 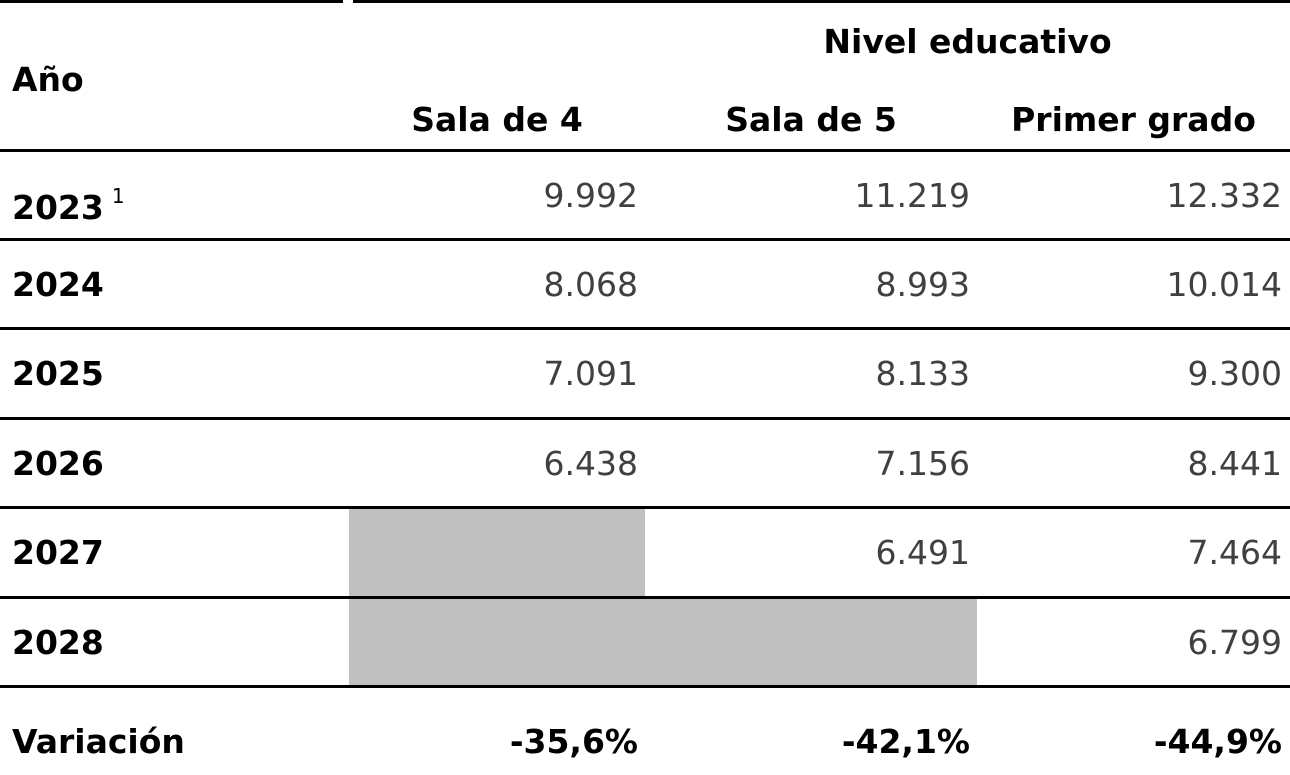 I want to click on year-header: Año, so click(x=48, y=79).